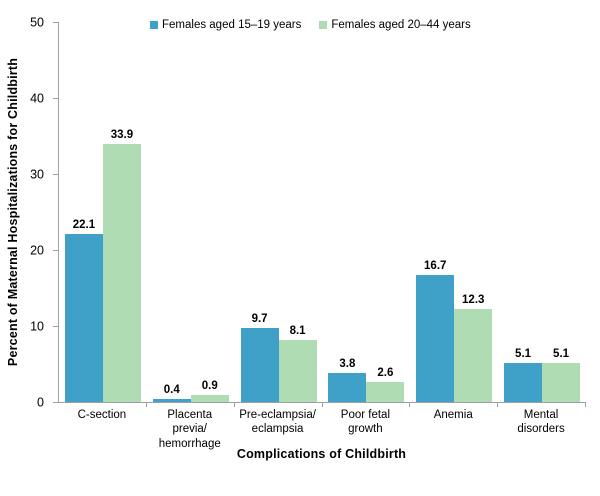 The height and width of the screenshot is (496, 600). Describe the element at coordinates (385, 373) in the screenshot. I see `bar-value-label: 2.6` at that location.